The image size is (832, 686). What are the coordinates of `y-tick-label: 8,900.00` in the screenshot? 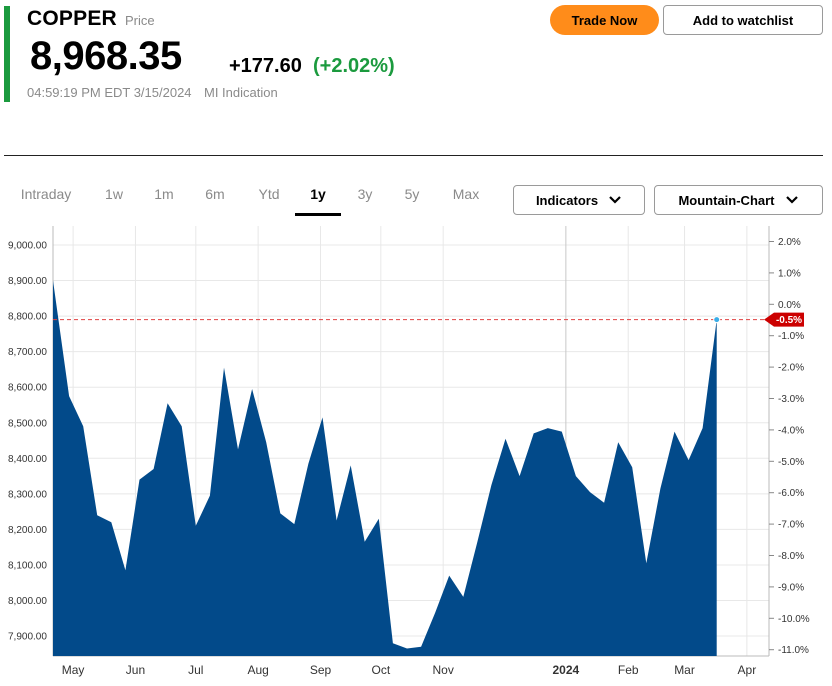 It's located at (27, 281).